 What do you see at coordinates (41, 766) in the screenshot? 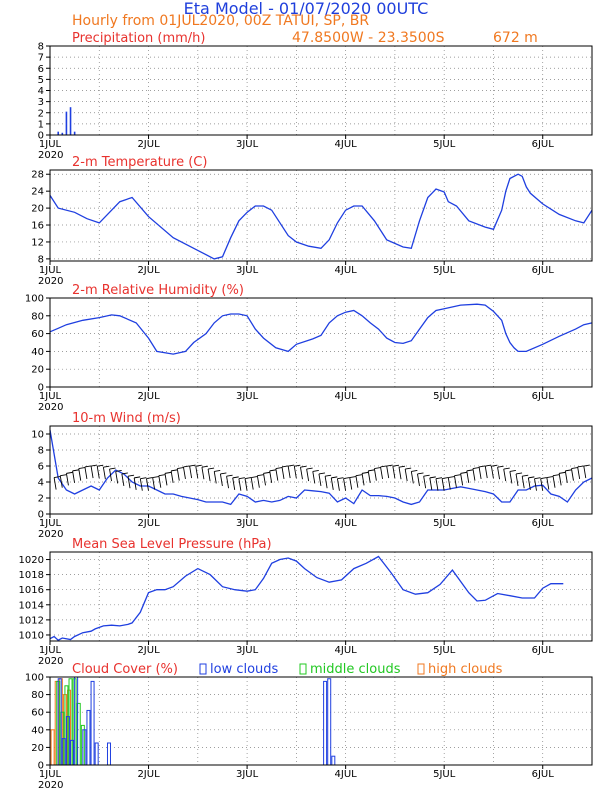
I see `y-tick-label: 0` at bounding box center [41, 766].